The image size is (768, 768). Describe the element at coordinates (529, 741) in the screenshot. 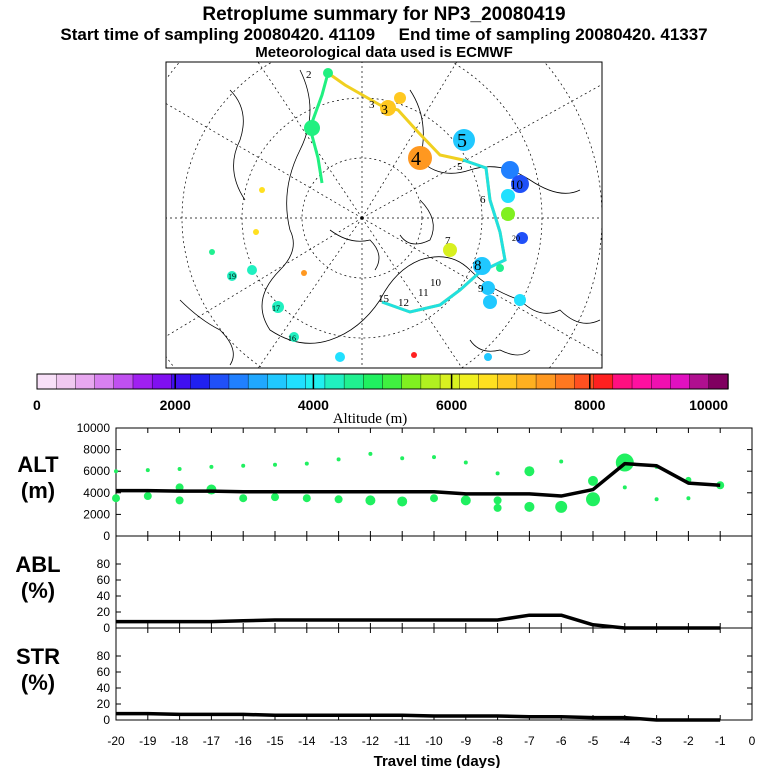

I see `x-tick-label: -7` at that location.